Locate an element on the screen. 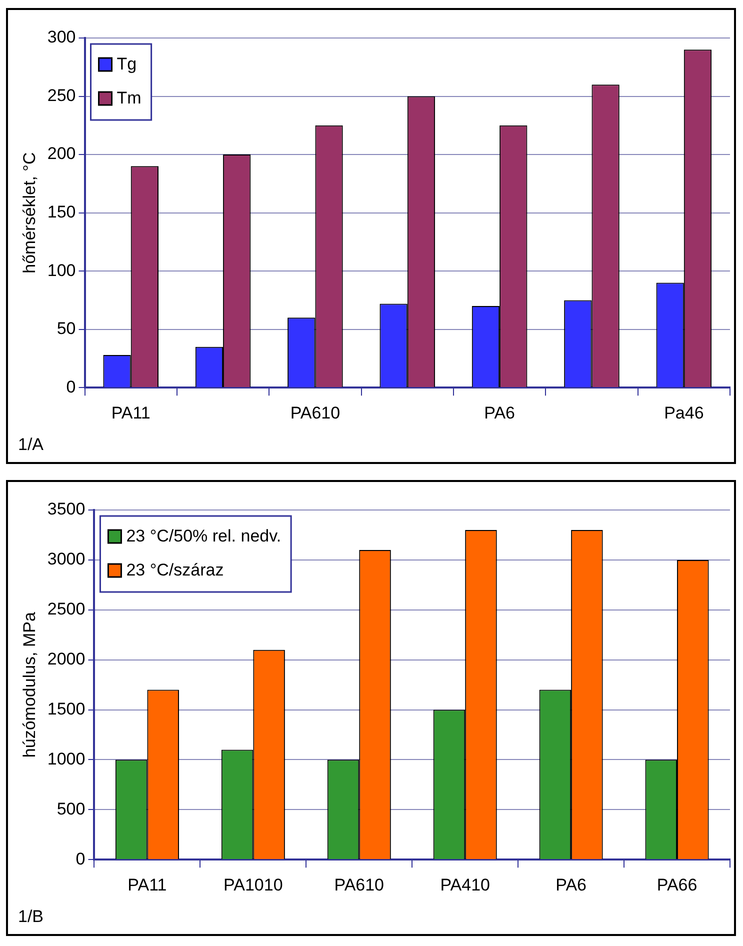  y-axis-title: húzómodulus, MPa is located at coordinates (29, 685).